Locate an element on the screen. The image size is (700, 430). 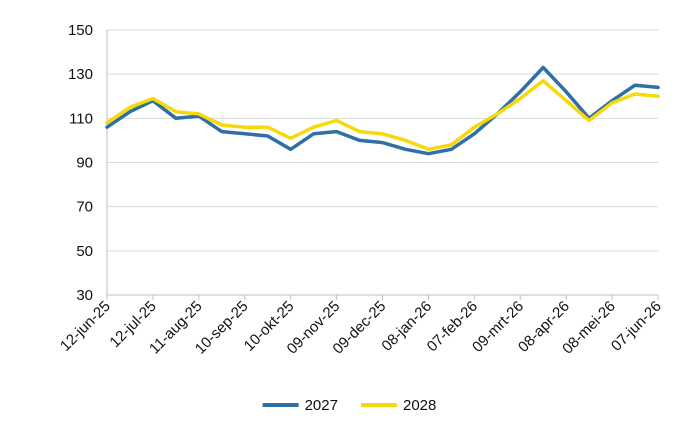
x-tick-label: 12-jun-25 is located at coordinates (85, 326).